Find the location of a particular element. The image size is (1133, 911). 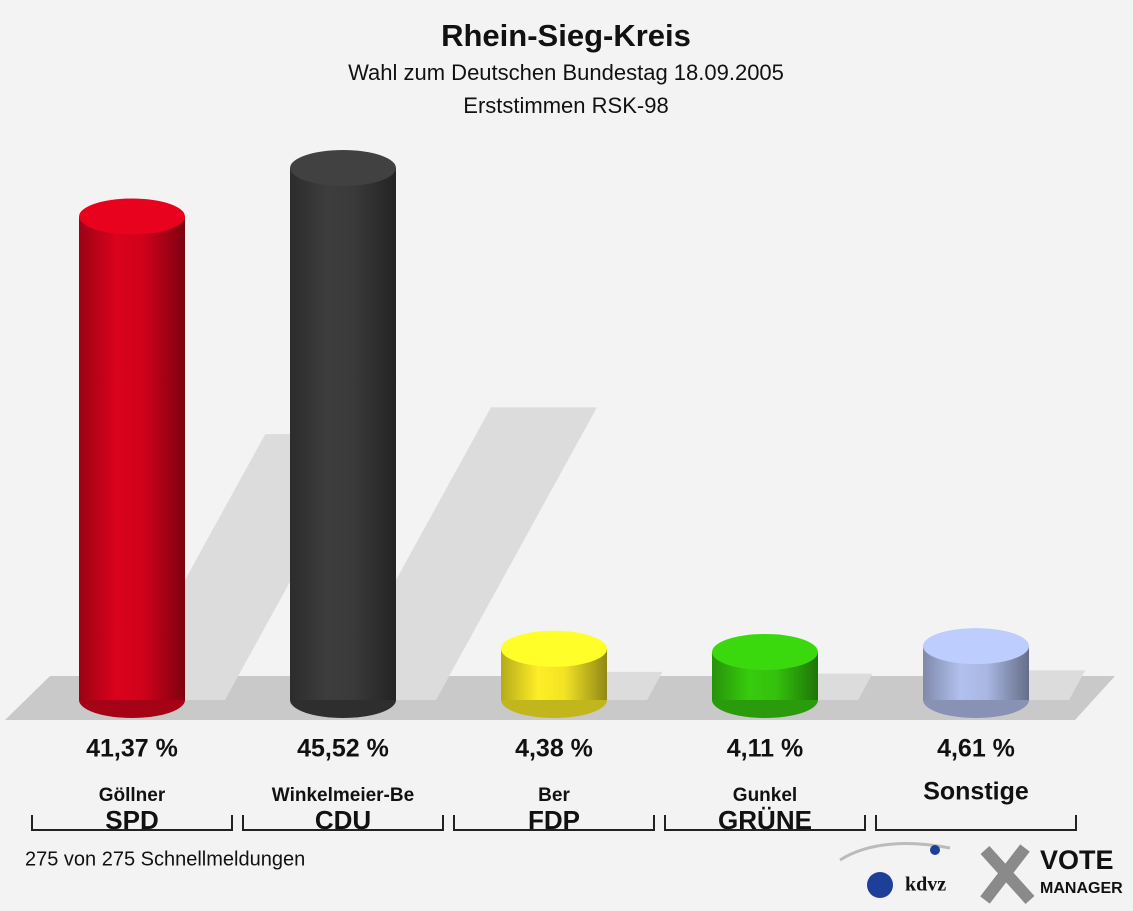

chart-subtitle: Erststimmen RSK-98 is located at coordinates (565, 105).